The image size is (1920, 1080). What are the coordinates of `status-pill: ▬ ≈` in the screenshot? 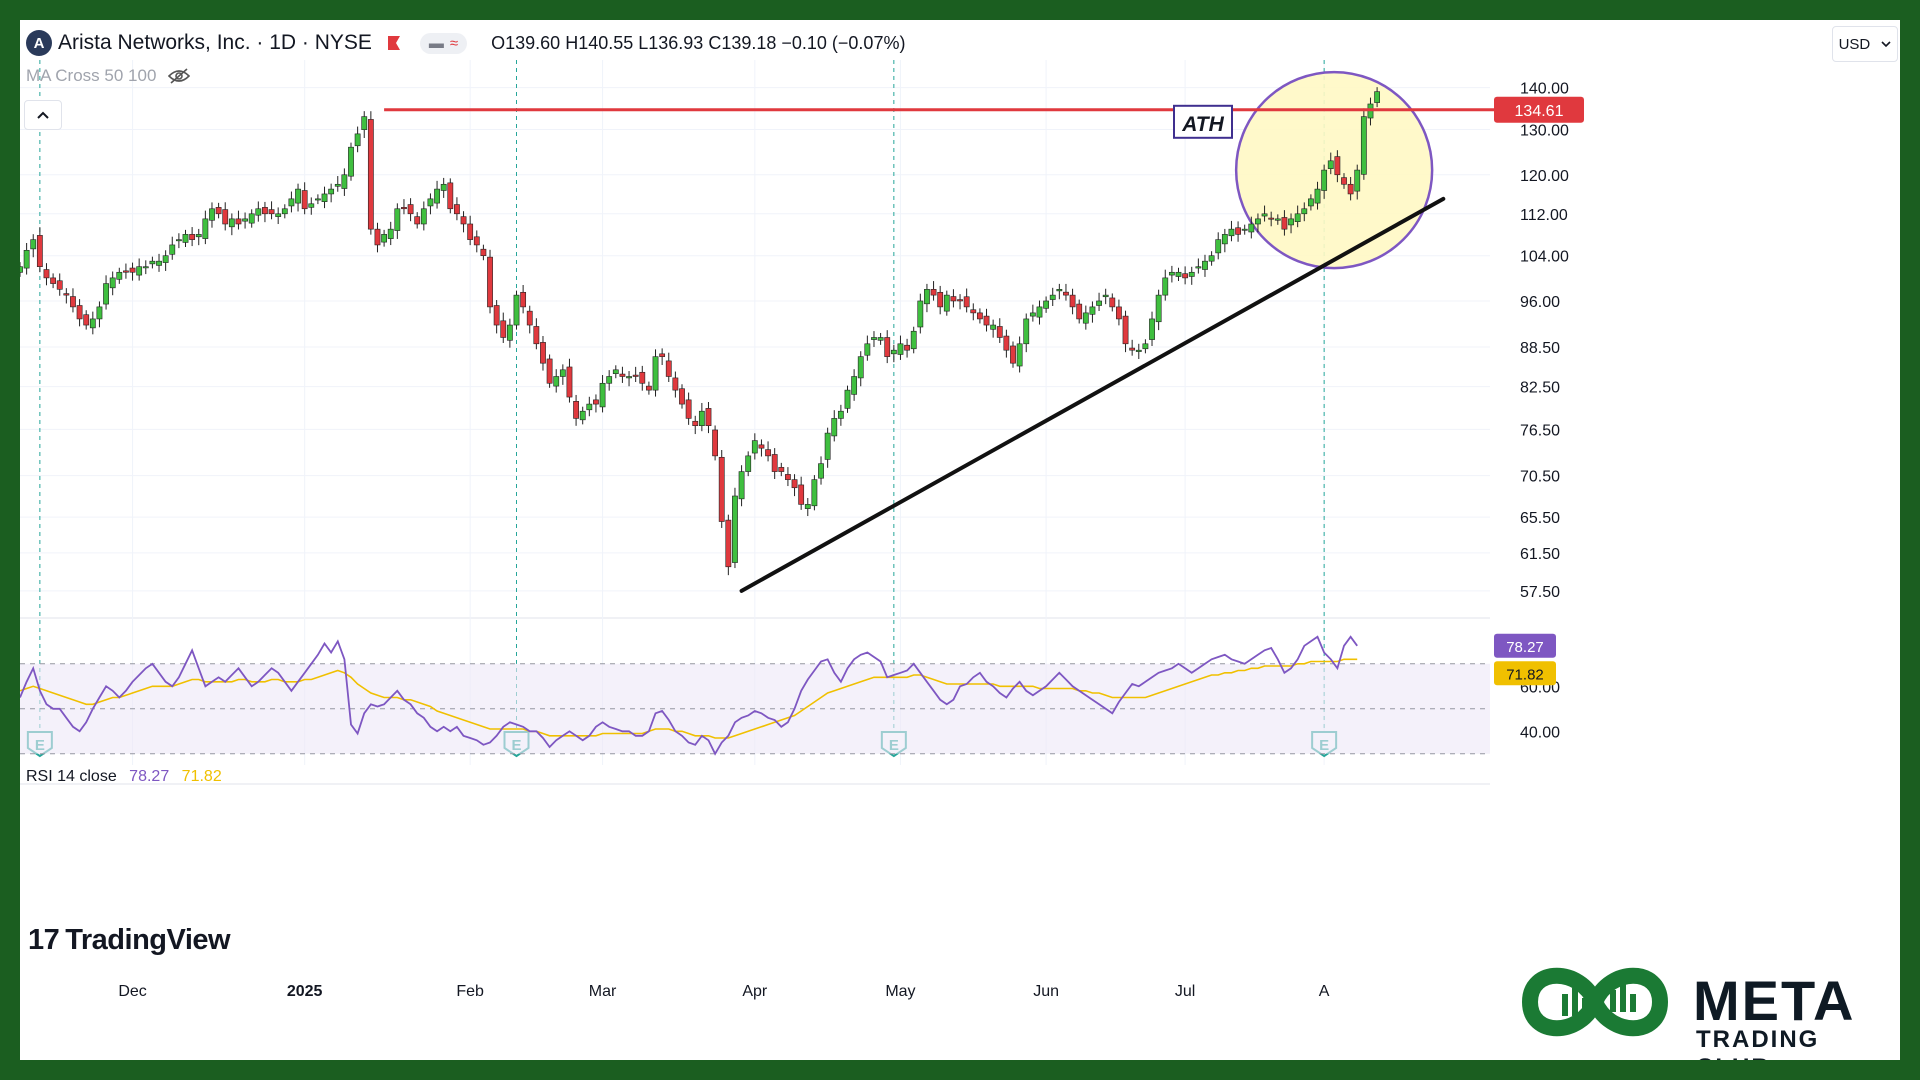 It's located at (443, 43).